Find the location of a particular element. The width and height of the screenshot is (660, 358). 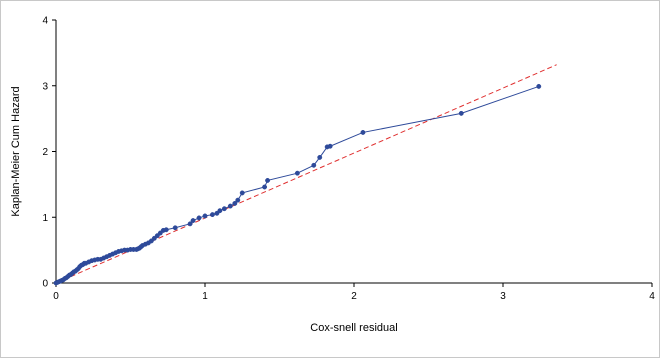

x-ticks: 0 1 2 3 4 is located at coordinates (354, 292).